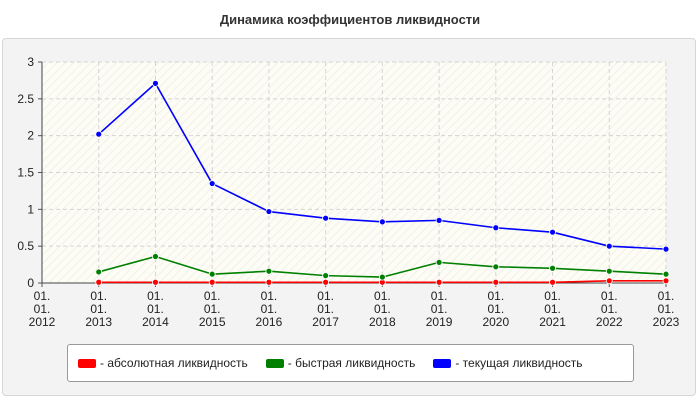 This screenshot has width=700, height=400. I want to click on y-tick-label: 1.5, so click(25, 173).